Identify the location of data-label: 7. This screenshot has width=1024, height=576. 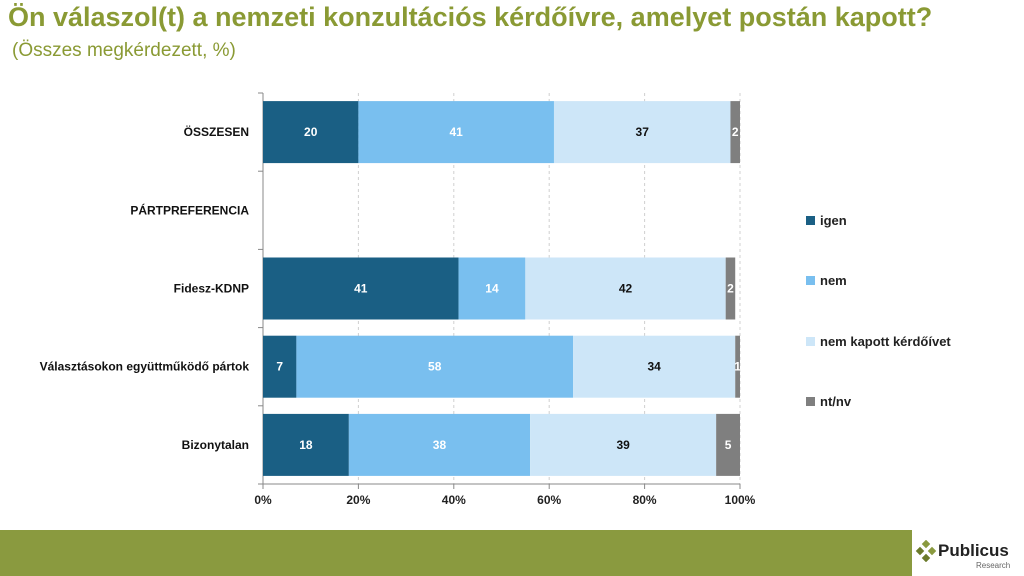
(279, 367).